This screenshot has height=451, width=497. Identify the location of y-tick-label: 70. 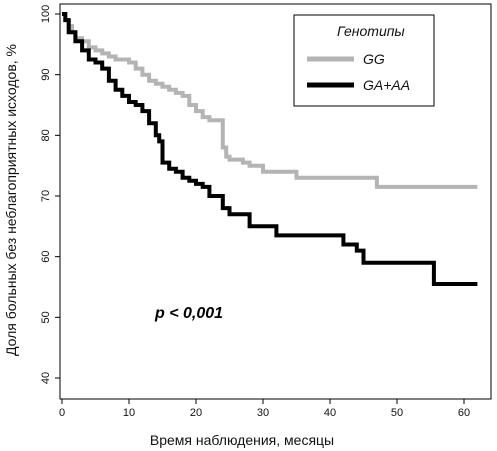
(46, 196).